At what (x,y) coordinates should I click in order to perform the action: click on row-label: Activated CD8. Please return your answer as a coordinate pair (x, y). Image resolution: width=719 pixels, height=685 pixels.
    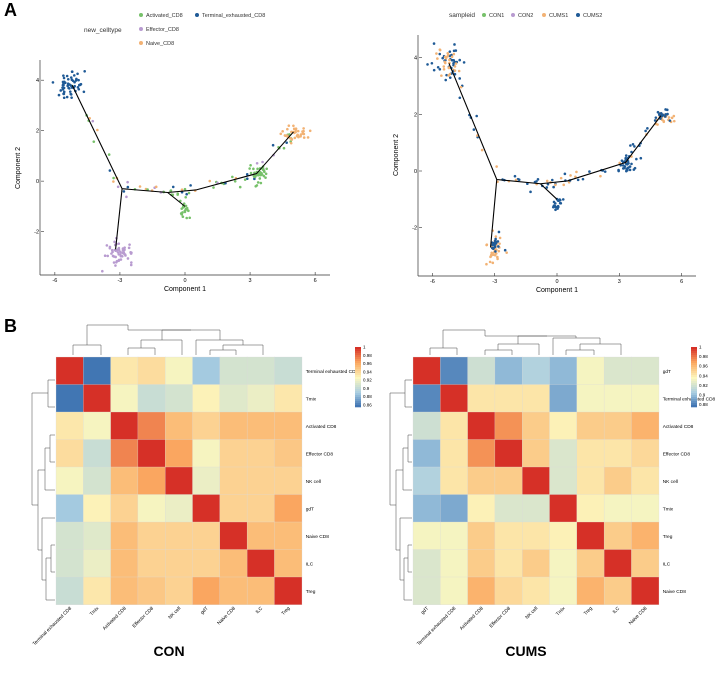
    Looking at the image, I should click on (678, 427).